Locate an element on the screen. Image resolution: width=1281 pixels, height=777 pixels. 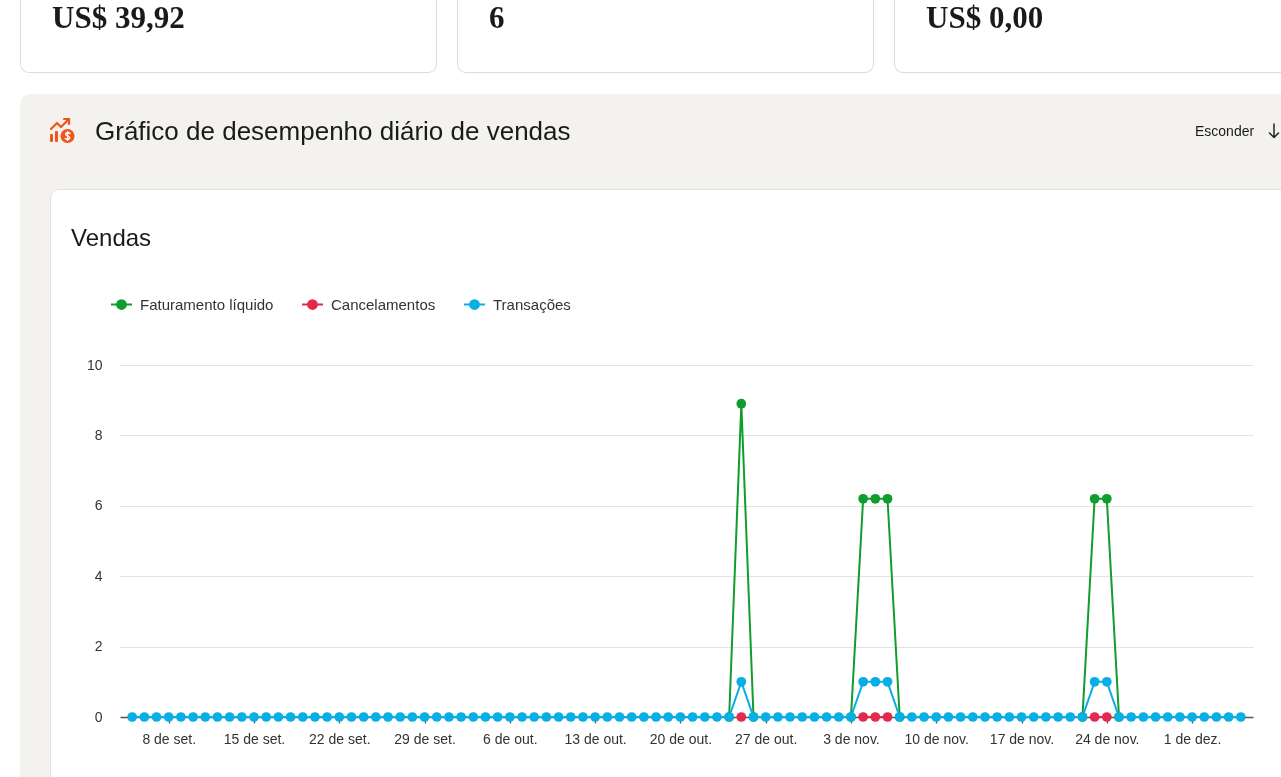
y-tick-label: 0 is located at coordinates (98, 716).